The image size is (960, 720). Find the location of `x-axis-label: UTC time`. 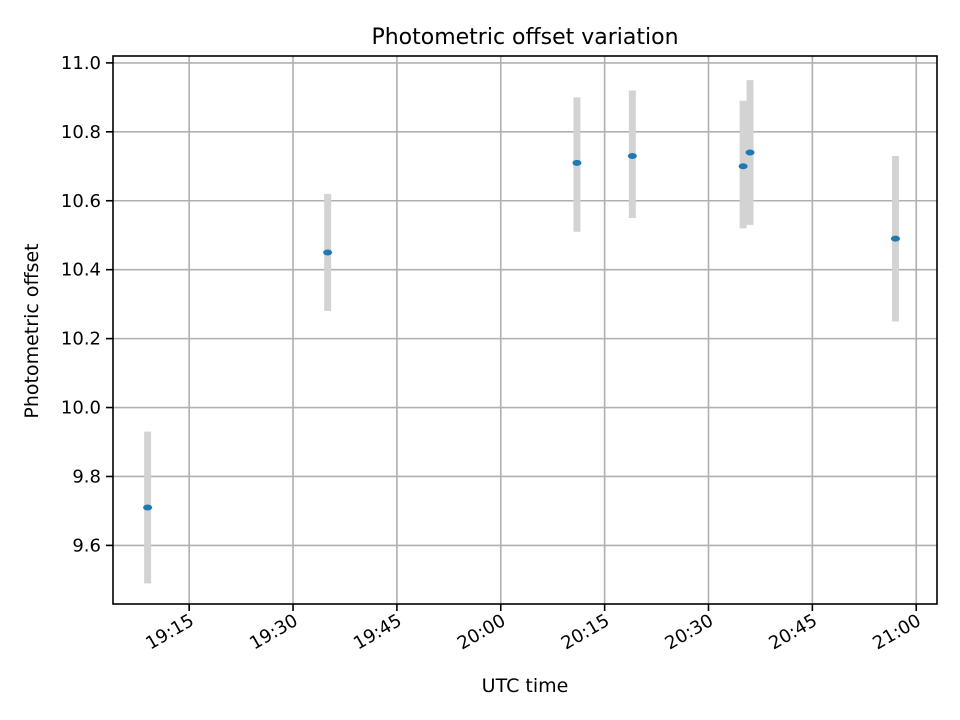

x-axis-label: UTC time is located at coordinates (525, 686).